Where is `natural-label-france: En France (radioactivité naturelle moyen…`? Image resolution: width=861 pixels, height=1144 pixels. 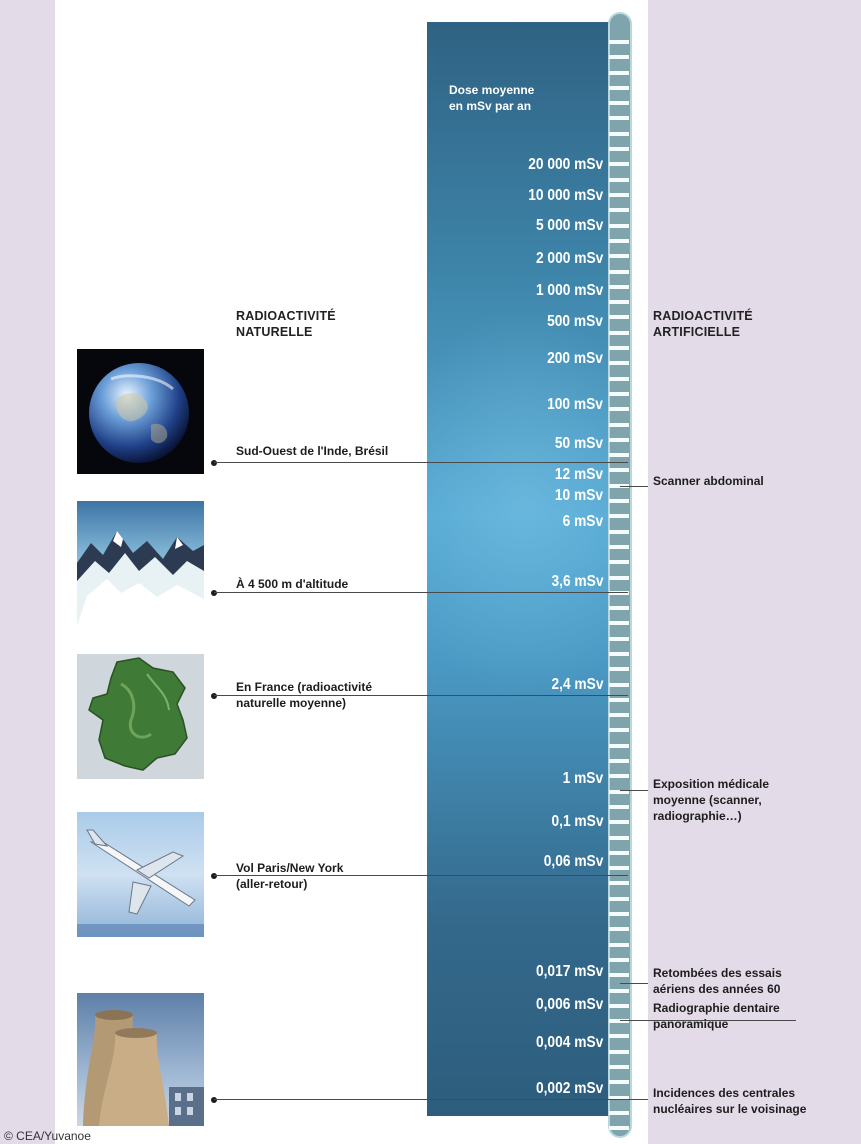 natural-label-france: En France (radioactivité naturelle moyen… is located at coordinates (304, 695).